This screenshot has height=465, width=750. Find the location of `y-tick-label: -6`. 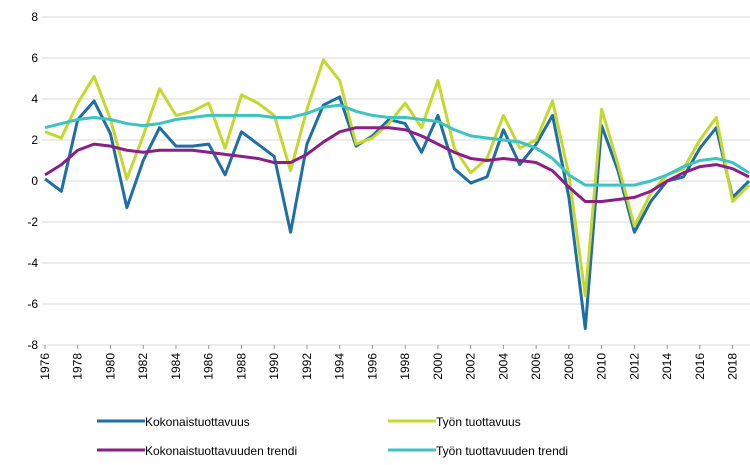

y-tick-label: -6 is located at coordinates (32, 304).